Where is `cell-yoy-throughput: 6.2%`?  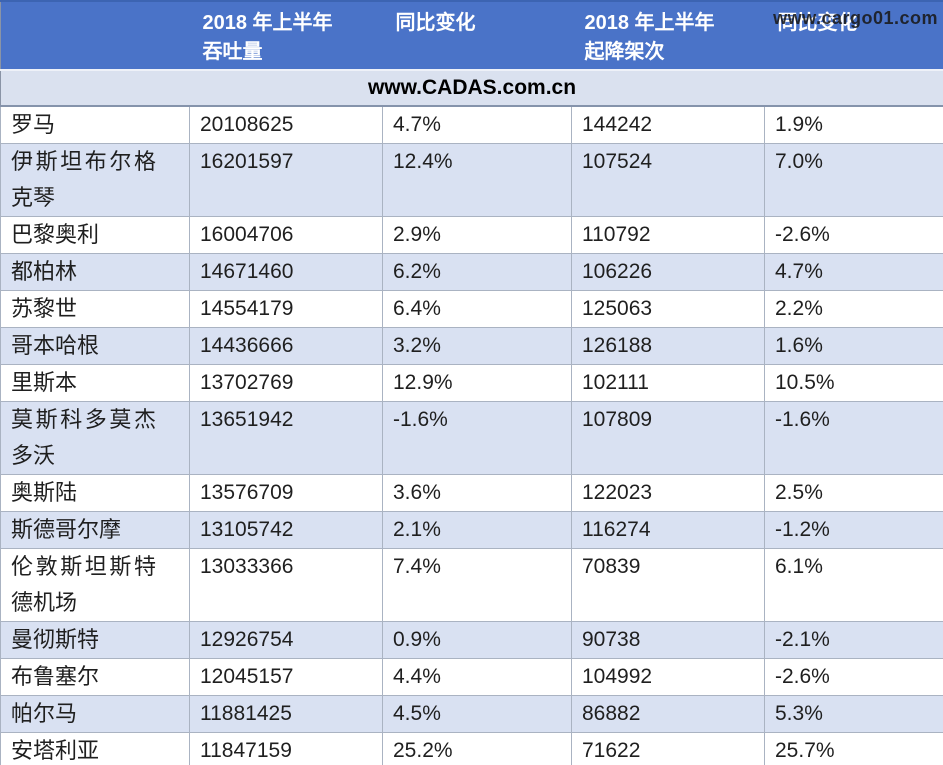 cell-yoy-throughput: 6.2% is located at coordinates (477, 272).